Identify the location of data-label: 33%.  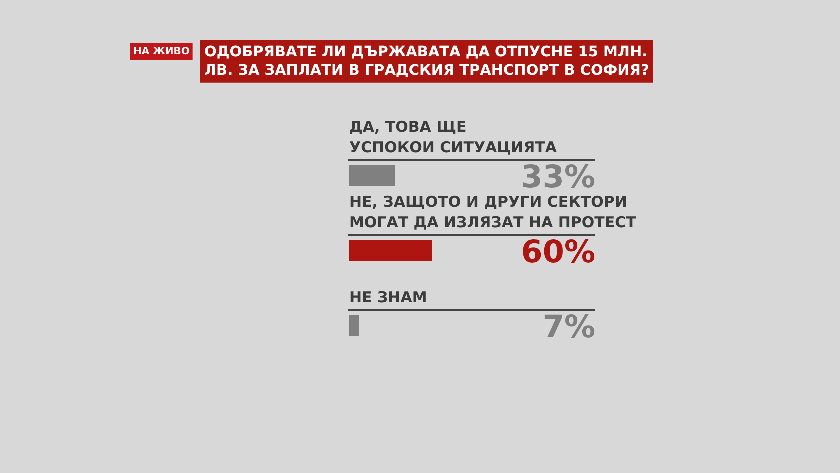
(558, 178).